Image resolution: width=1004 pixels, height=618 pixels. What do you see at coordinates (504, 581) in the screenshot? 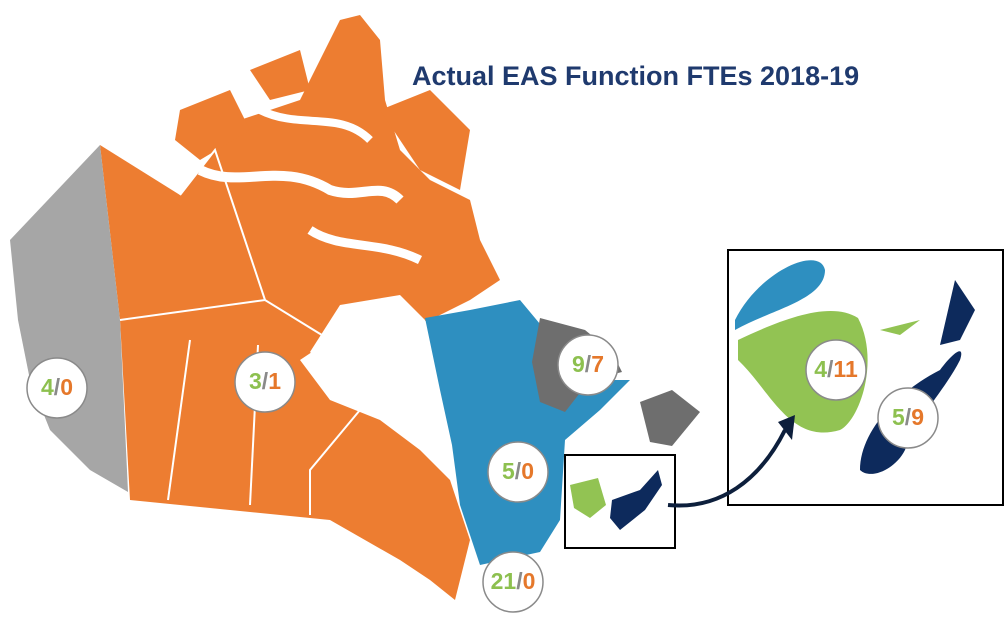
I see `first-value: 21` at bounding box center [504, 581].